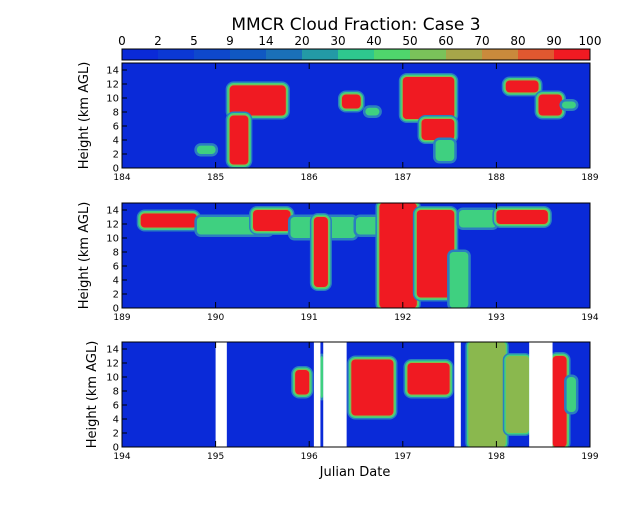 This screenshot has height=512, width=640. What do you see at coordinates (355, 472) in the screenshot?
I see `x-axis-label: Julian Date` at bounding box center [355, 472].